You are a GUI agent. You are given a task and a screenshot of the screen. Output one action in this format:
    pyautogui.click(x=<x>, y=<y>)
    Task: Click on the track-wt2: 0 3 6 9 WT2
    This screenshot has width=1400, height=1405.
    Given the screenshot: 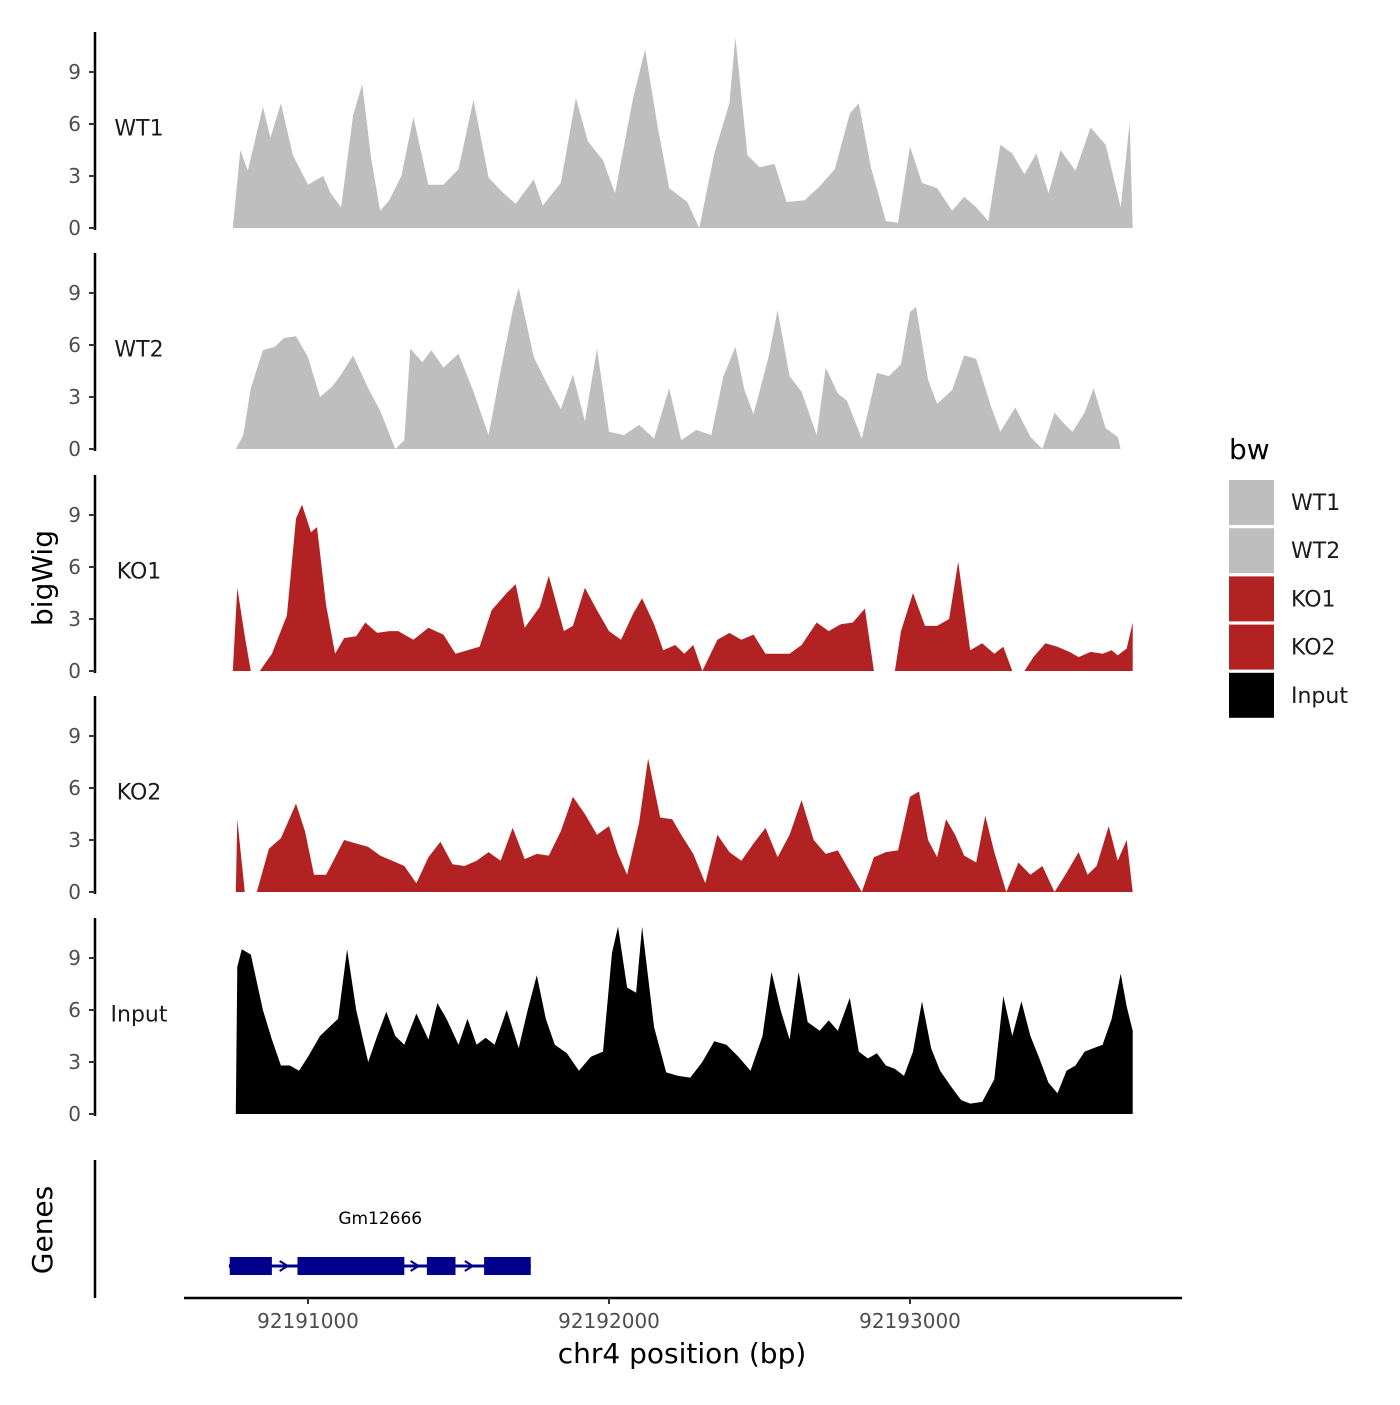 What is the action you would take?
    pyautogui.click(x=594, y=357)
    